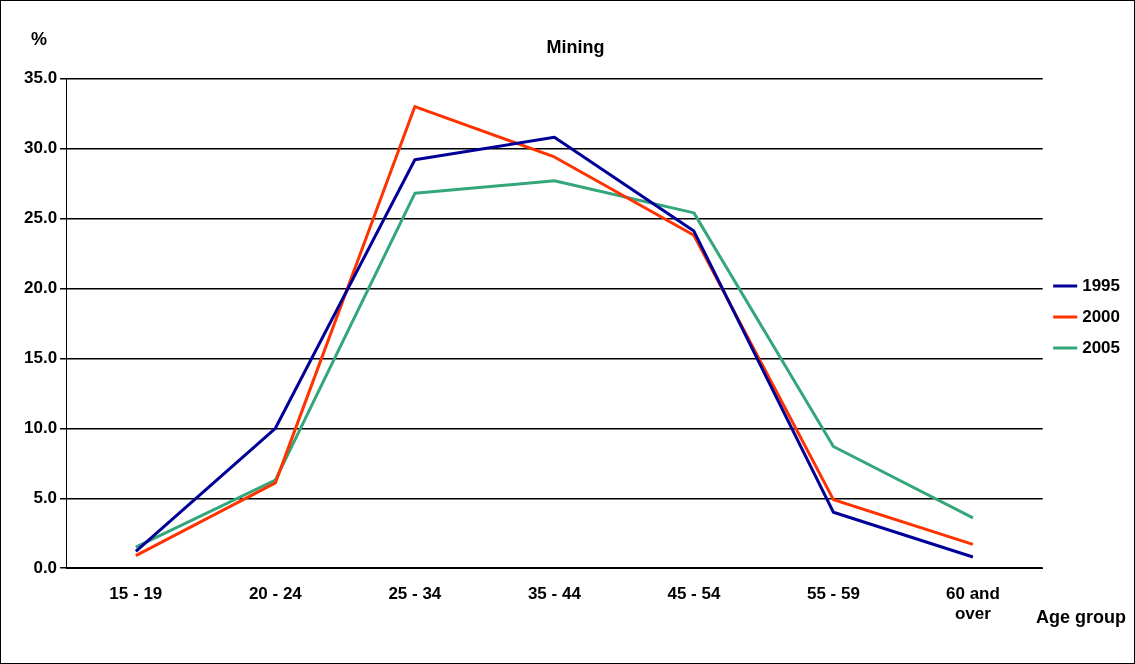 This screenshot has height=664, width=1135. What do you see at coordinates (136, 594) in the screenshot?
I see `x-tick-label: 15 - 19` at bounding box center [136, 594].